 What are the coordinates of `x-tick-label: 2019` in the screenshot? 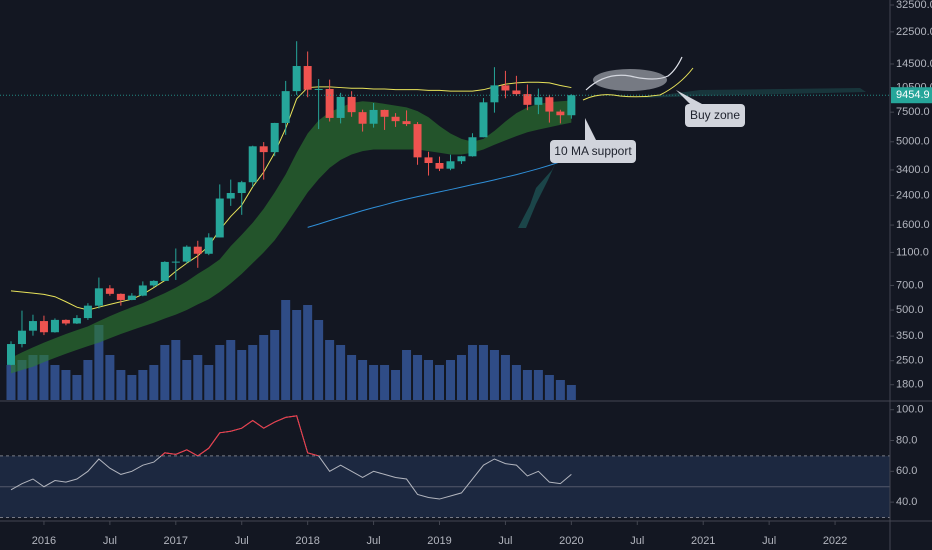 It's located at (439, 541).